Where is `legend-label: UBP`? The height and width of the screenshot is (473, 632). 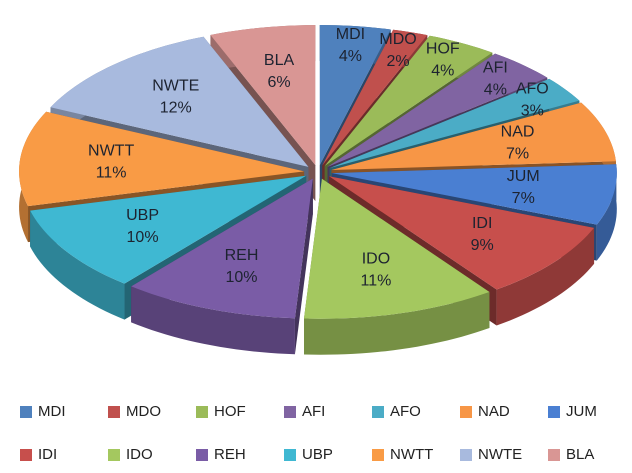 legend-label: UBP is located at coordinates (317, 454).